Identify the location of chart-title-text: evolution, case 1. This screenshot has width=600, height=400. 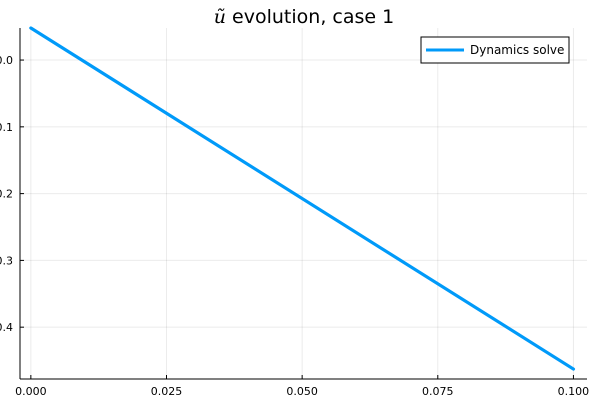
(310, 17).